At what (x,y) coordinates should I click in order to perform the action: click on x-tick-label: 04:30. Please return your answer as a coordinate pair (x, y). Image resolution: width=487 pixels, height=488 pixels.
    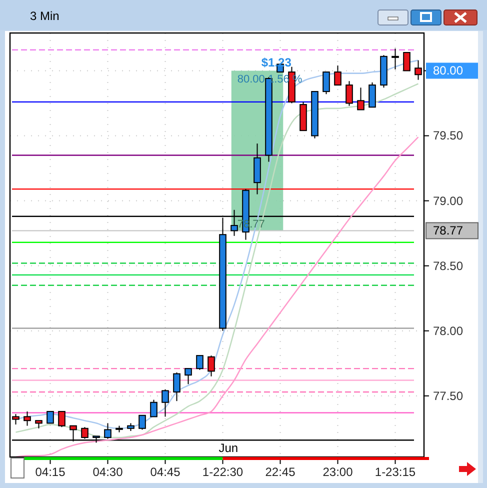
    Looking at the image, I should click on (108, 472).